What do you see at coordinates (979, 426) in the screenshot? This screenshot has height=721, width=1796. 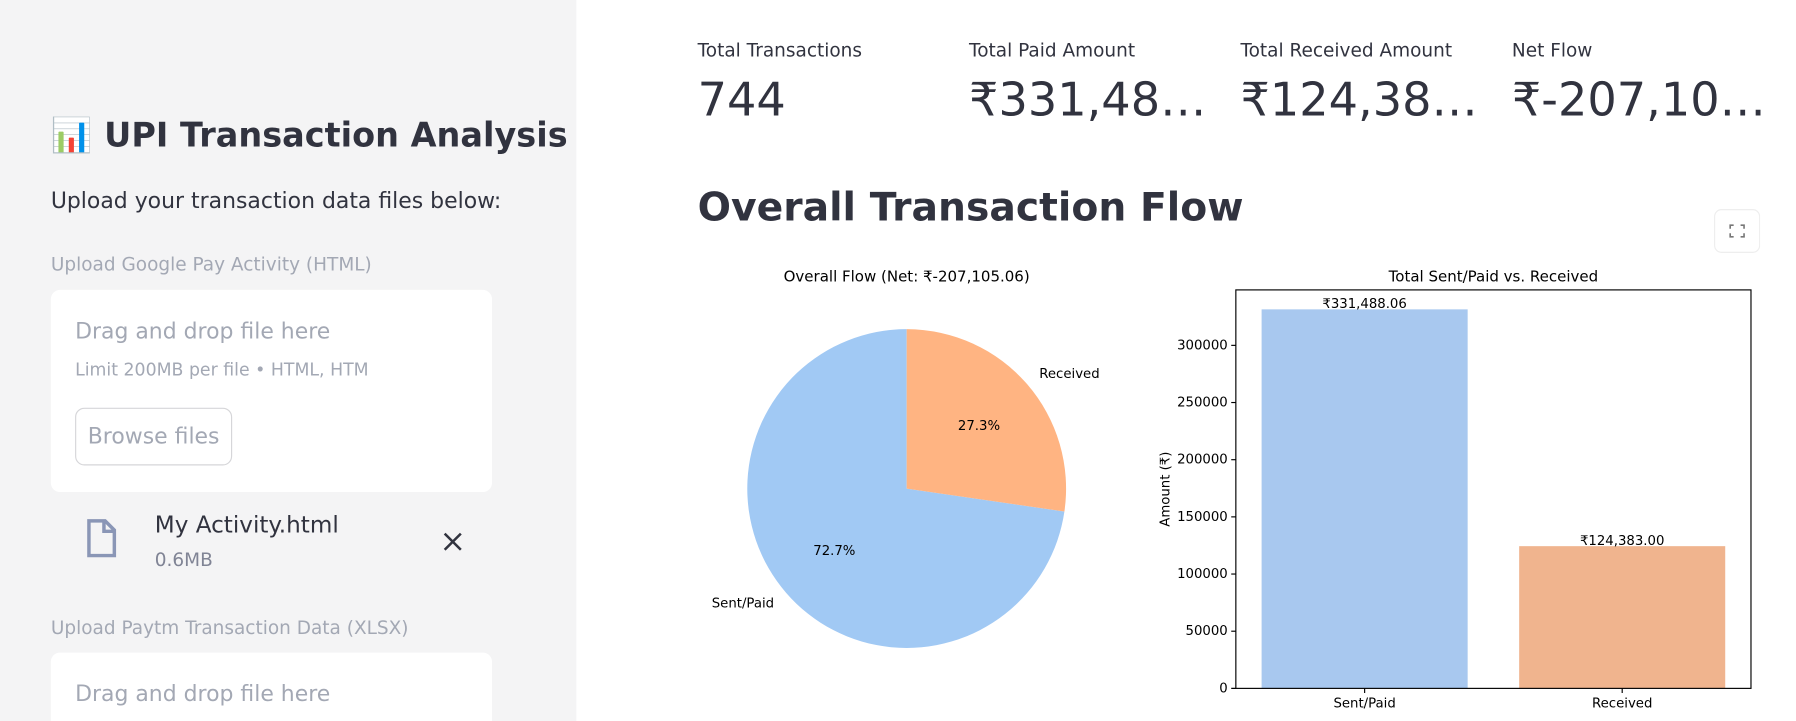 I see `slice-percent: 27.3%` at bounding box center [979, 426].